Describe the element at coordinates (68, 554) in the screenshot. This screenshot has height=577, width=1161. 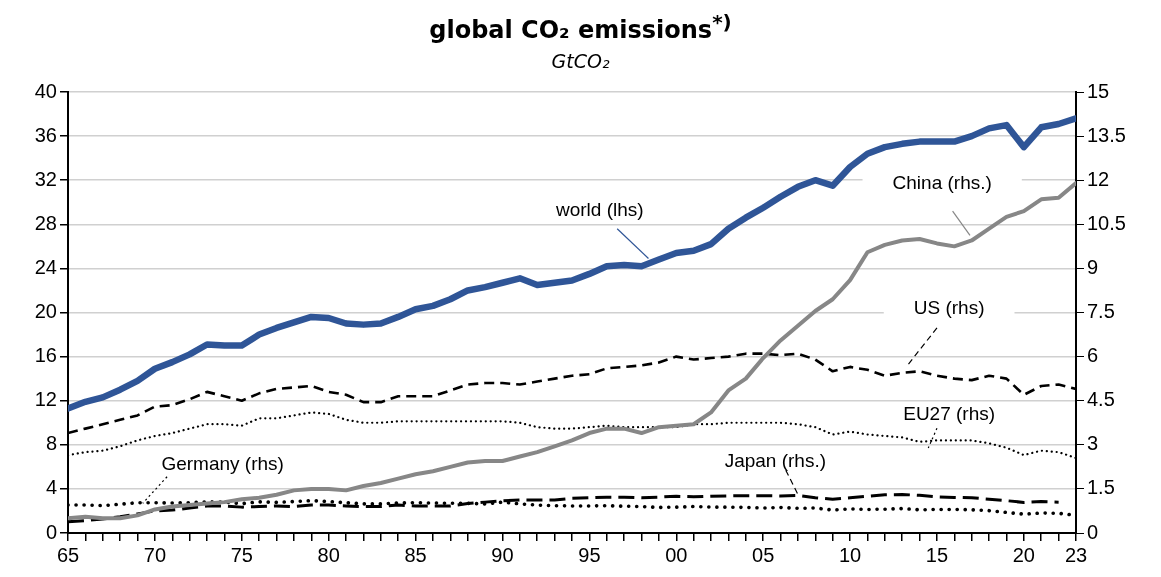
I see `x-tick-label: 65` at that location.